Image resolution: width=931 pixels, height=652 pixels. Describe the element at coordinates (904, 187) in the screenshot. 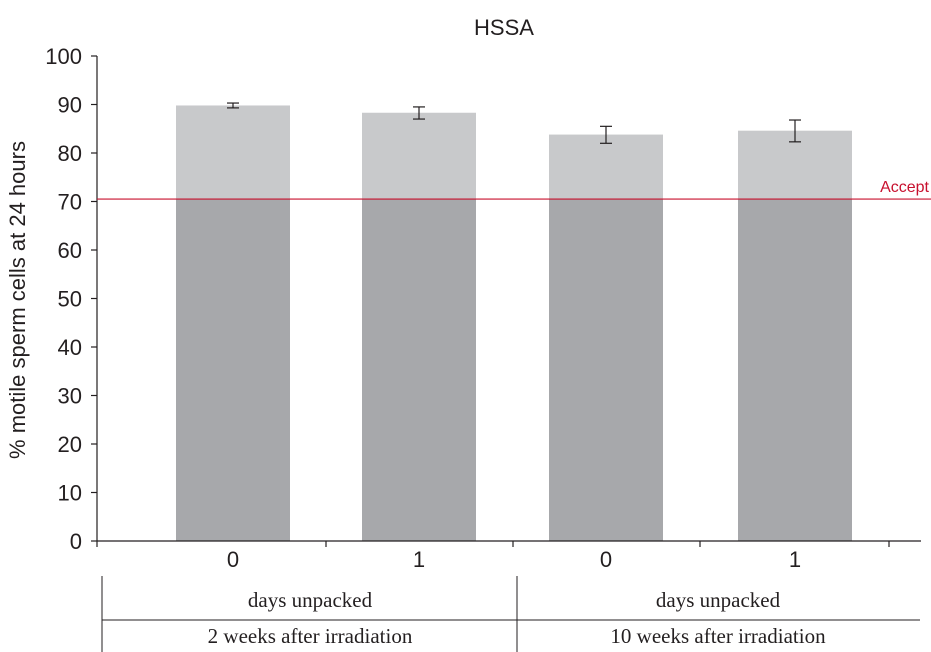

I see `accept-threshold-label: Accept` at that location.